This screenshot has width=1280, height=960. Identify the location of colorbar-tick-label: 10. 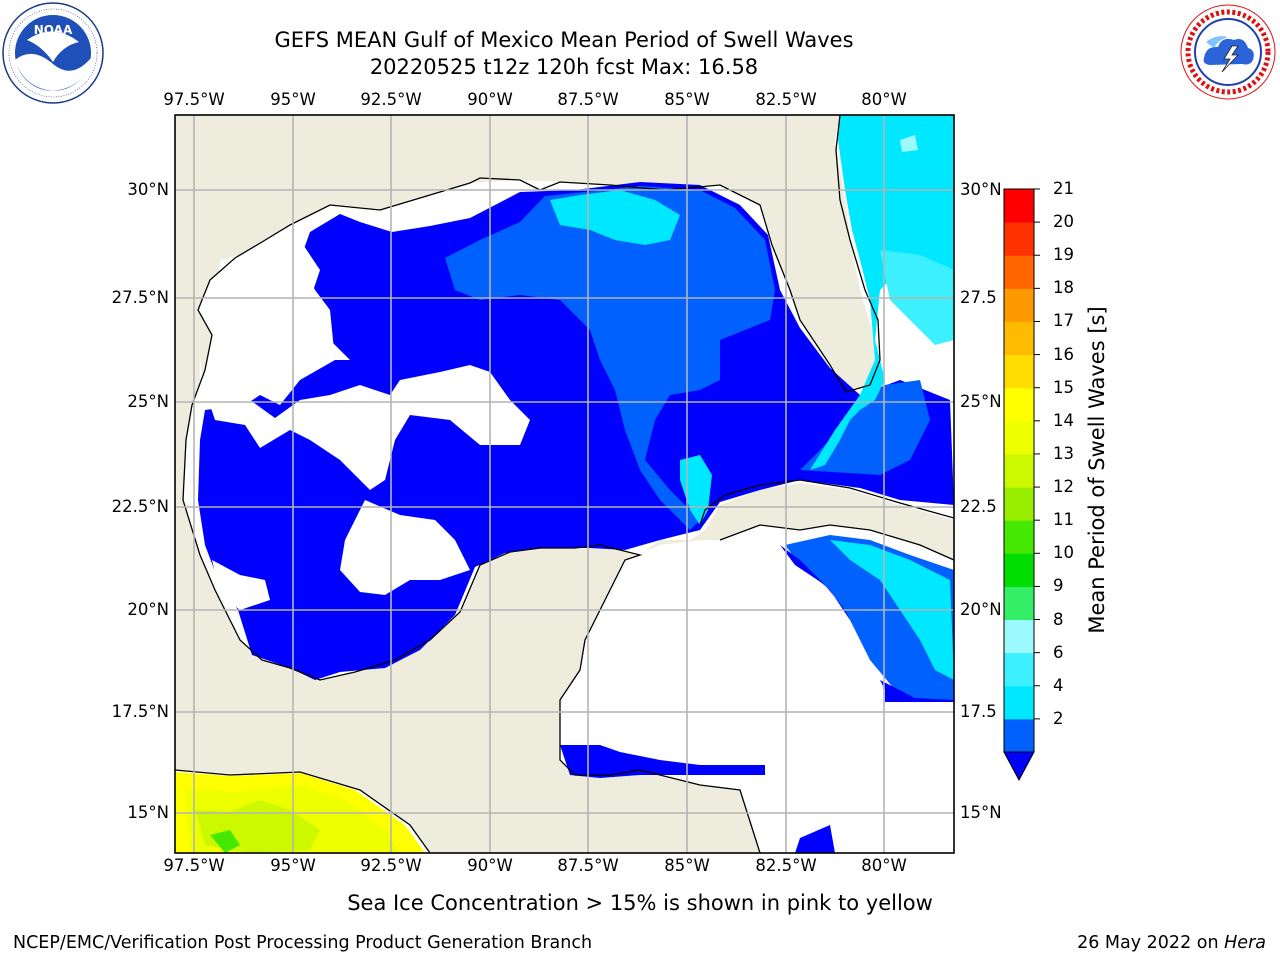
(1063, 553).